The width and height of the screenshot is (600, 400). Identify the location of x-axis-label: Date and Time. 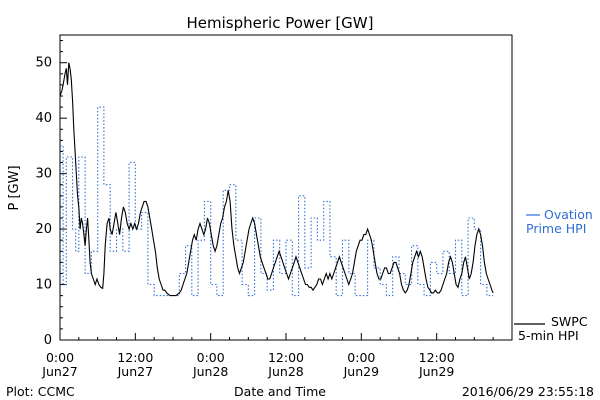
(280, 391).